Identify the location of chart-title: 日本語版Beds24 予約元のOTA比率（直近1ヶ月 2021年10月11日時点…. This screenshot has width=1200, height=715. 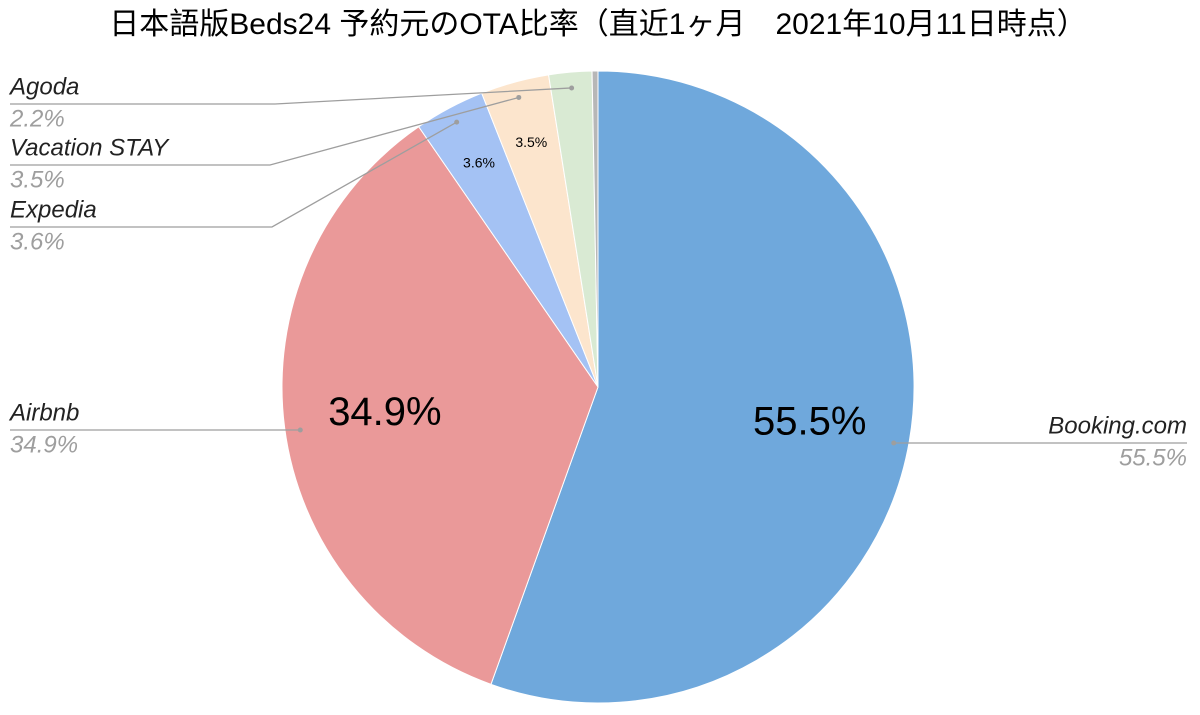
(597, 24).